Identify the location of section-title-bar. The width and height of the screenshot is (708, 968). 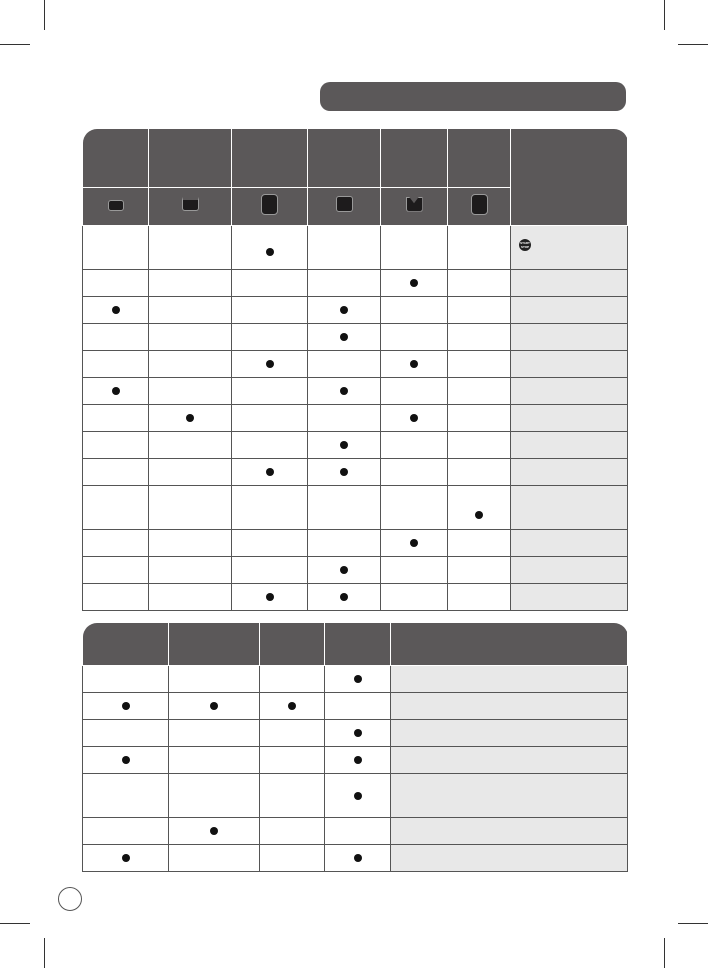
(473, 96).